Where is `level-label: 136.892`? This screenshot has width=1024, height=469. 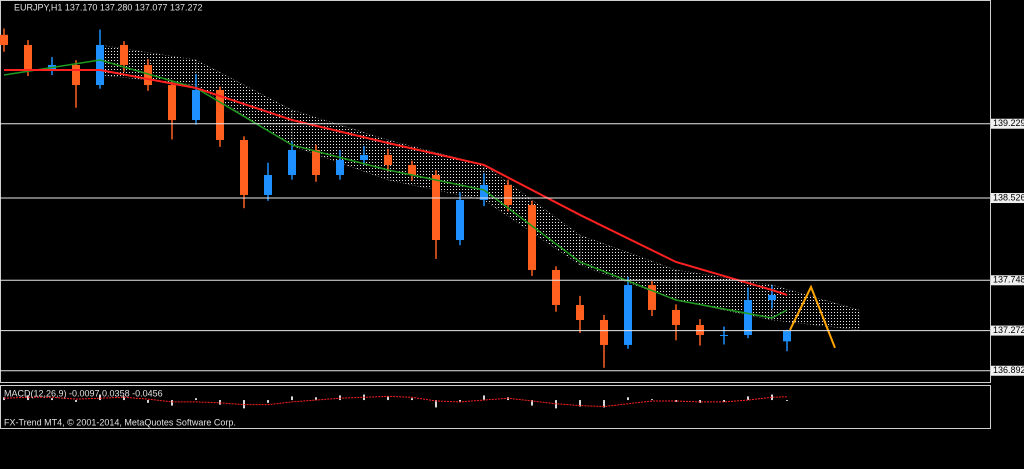 level-label: 136.892 is located at coordinates (1008, 370).